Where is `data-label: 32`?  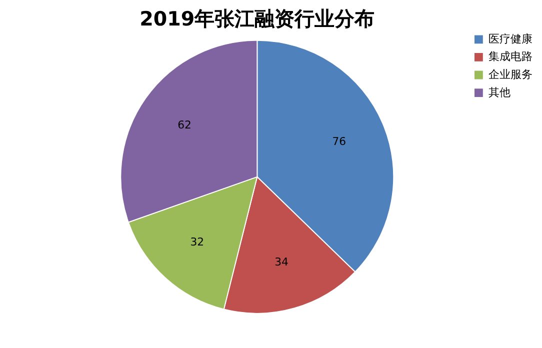 data-label: 32 is located at coordinates (197, 242).